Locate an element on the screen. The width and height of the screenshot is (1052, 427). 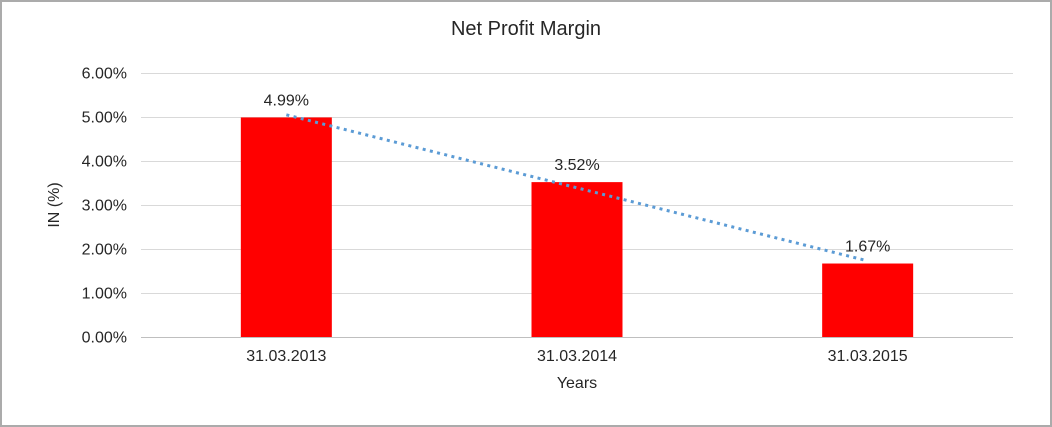
y-tick-label: 3.00% is located at coordinates (104, 206).